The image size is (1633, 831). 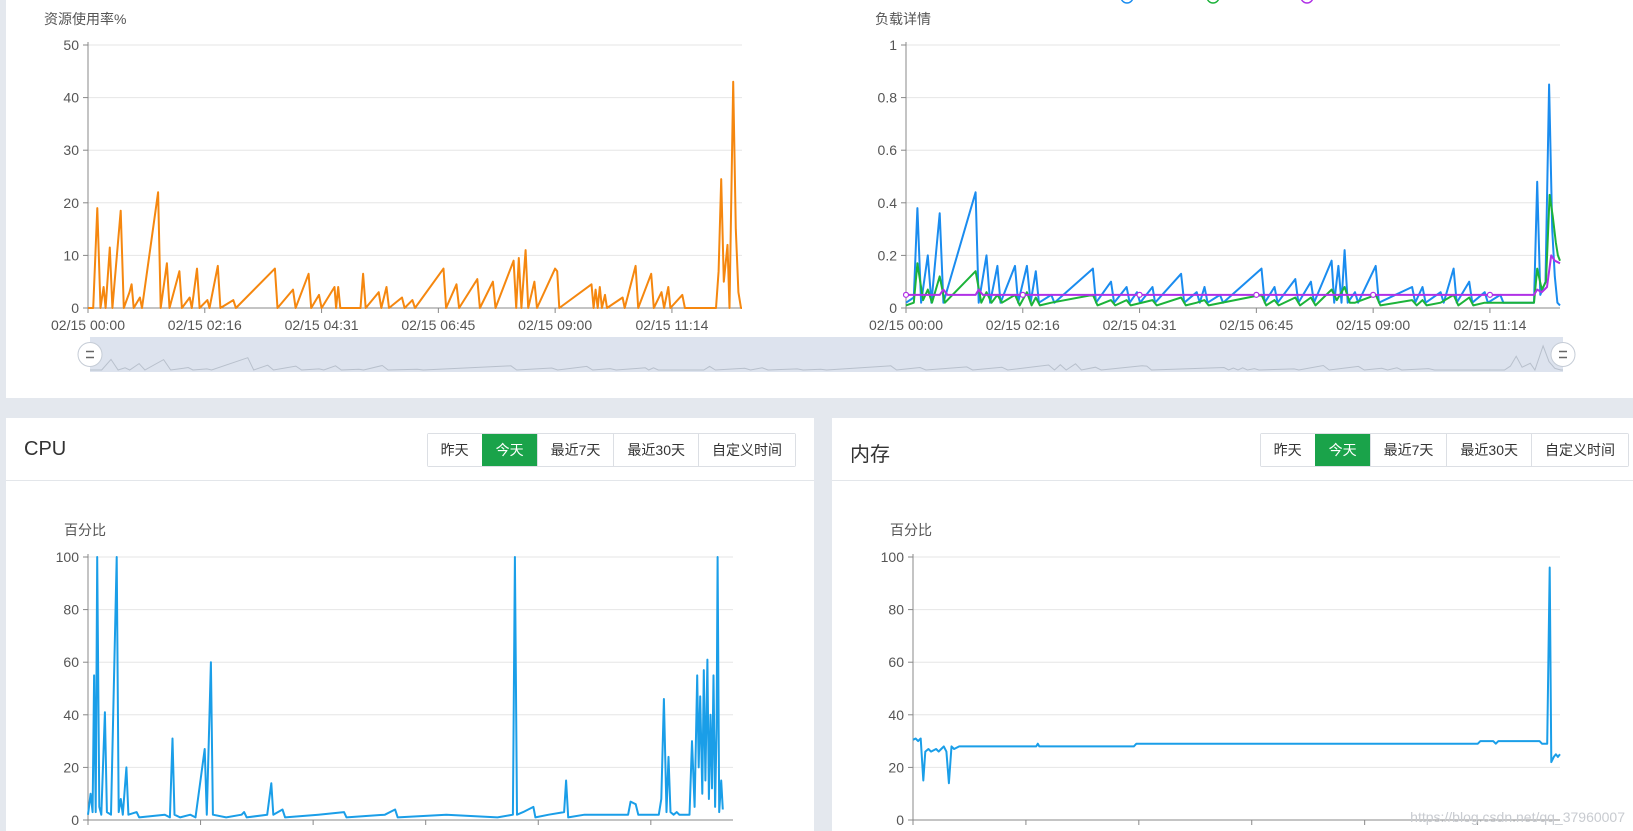 What do you see at coordinates (75, 820) in the screenshot?
I see `cpu-ytick-label: 0` at bounding box center [75, 820].